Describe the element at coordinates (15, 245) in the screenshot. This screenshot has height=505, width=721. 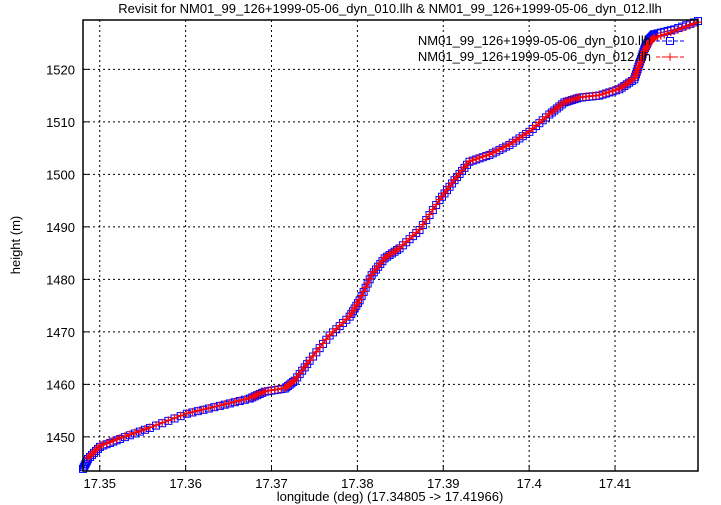
I see `y-axis-label: height (m)` at that location.